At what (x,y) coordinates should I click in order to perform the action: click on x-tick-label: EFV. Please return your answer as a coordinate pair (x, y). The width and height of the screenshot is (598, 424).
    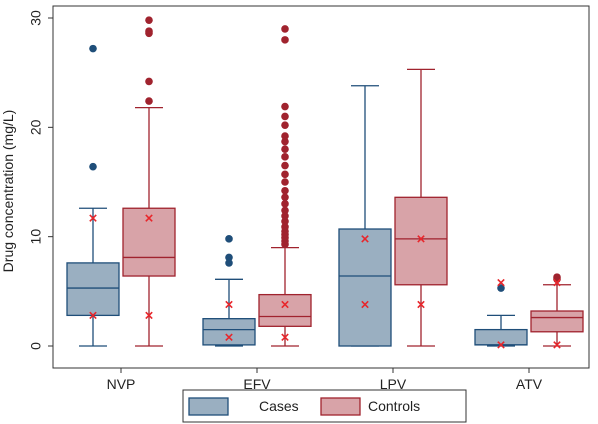
    Looking at the image, I should click on (257, 384).